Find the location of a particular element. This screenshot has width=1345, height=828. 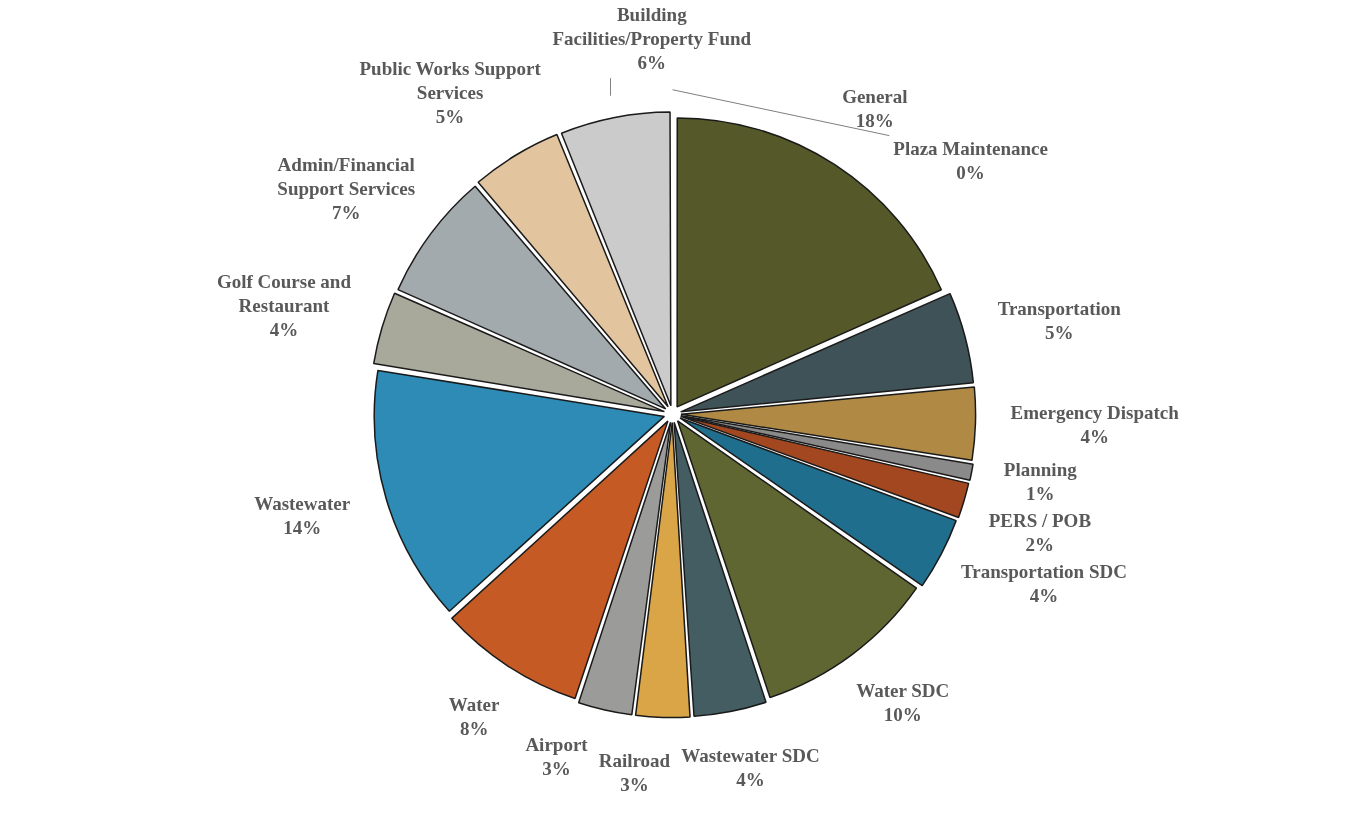

data-label: 6% is located at coordinates (652, 63).